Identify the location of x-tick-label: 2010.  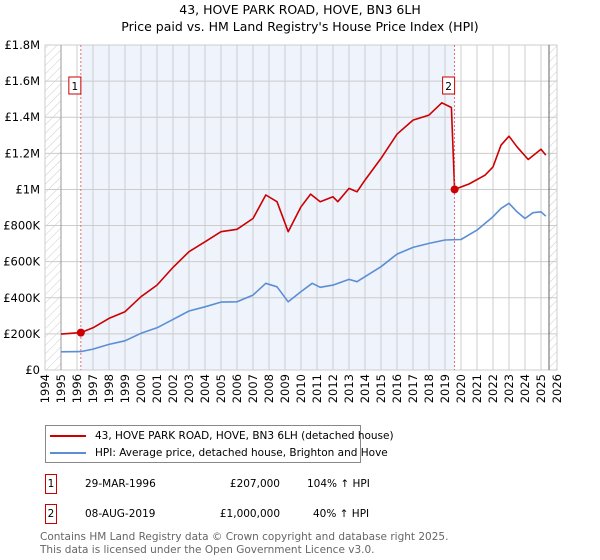
(301, 388).